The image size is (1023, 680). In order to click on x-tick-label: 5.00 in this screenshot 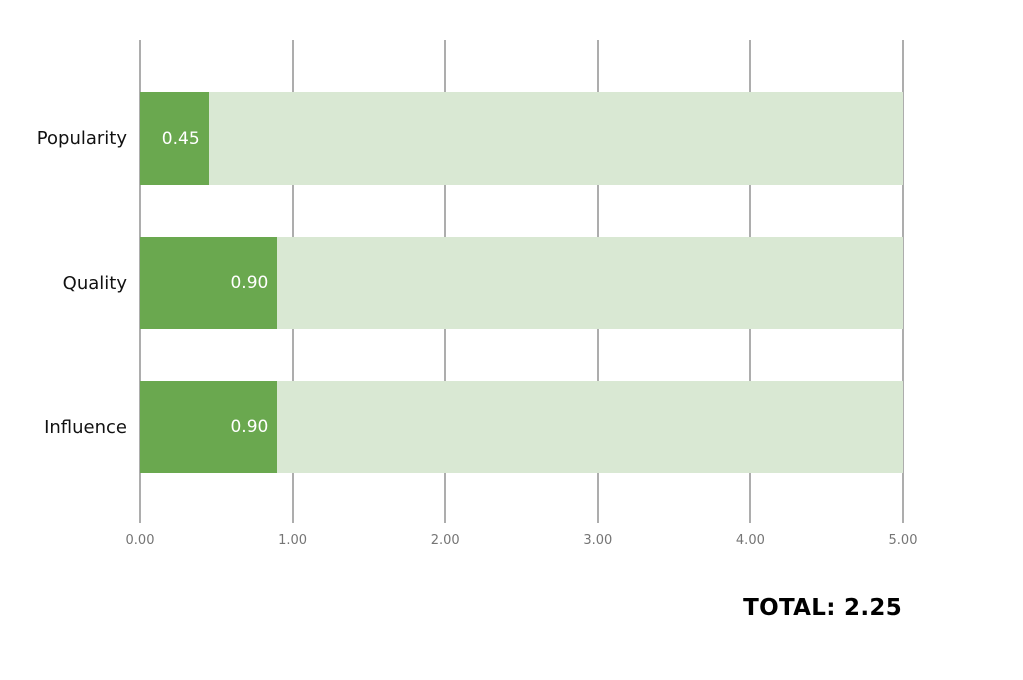, I will do `click(903, 540)`.